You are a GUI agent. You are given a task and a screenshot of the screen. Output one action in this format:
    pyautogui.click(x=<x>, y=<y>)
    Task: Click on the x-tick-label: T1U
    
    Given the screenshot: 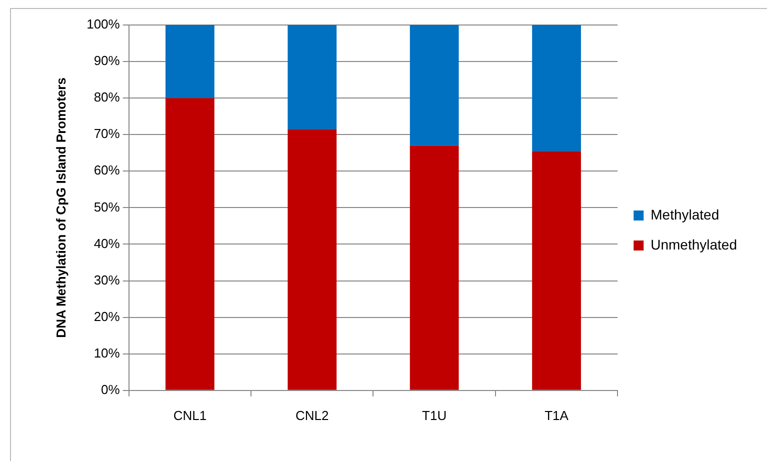 What is the action you would take?
    pyautogui.click(x=434, y=415)
    